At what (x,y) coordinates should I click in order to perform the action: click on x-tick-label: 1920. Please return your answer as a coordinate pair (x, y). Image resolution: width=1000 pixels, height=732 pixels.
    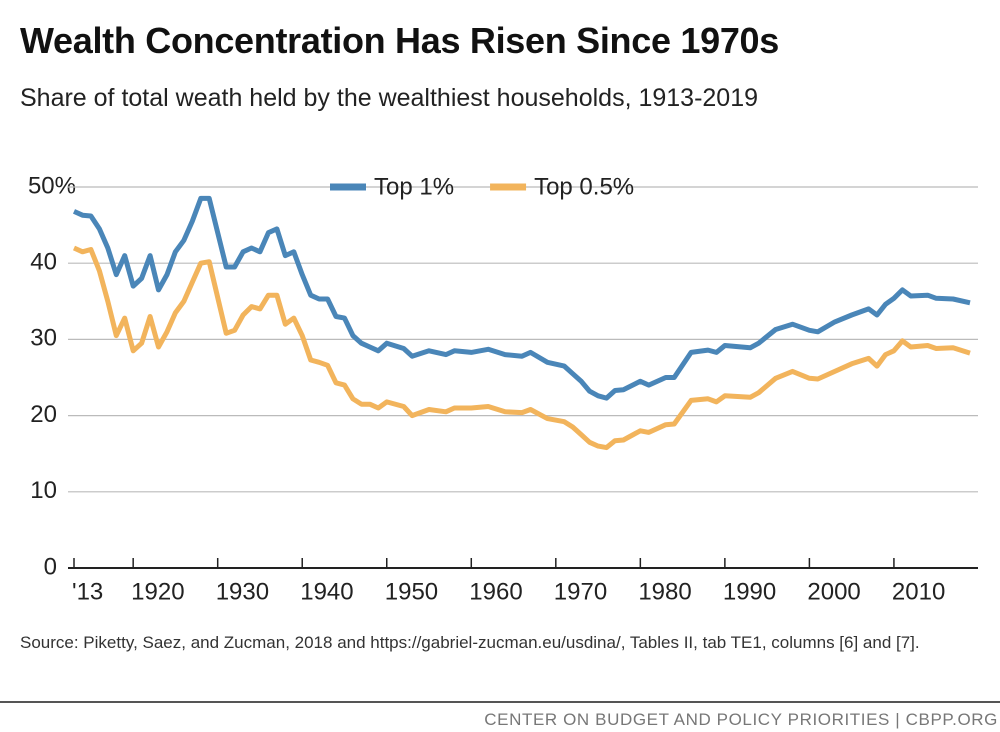
    Looking at the image, I should click on (157, 591).